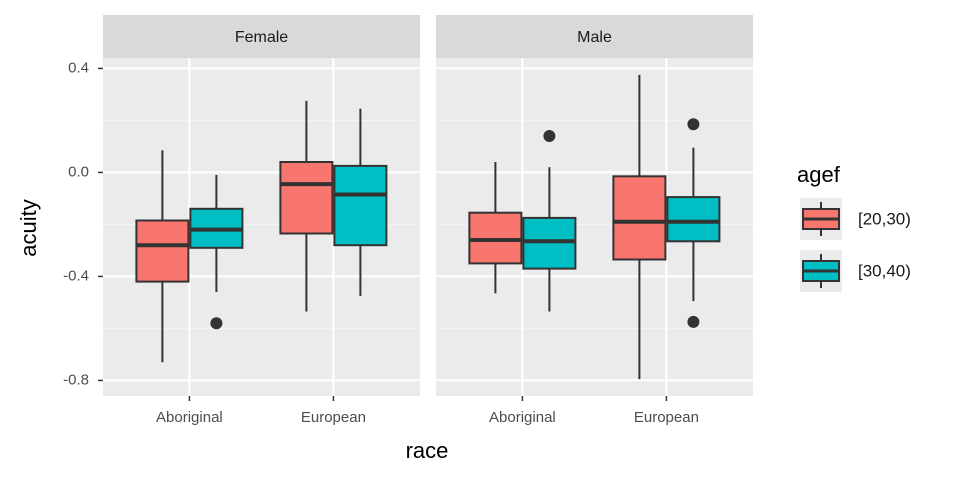 The image size is (960, 480). I want to click on y-tick-label: 0.4, so click(78, 67).